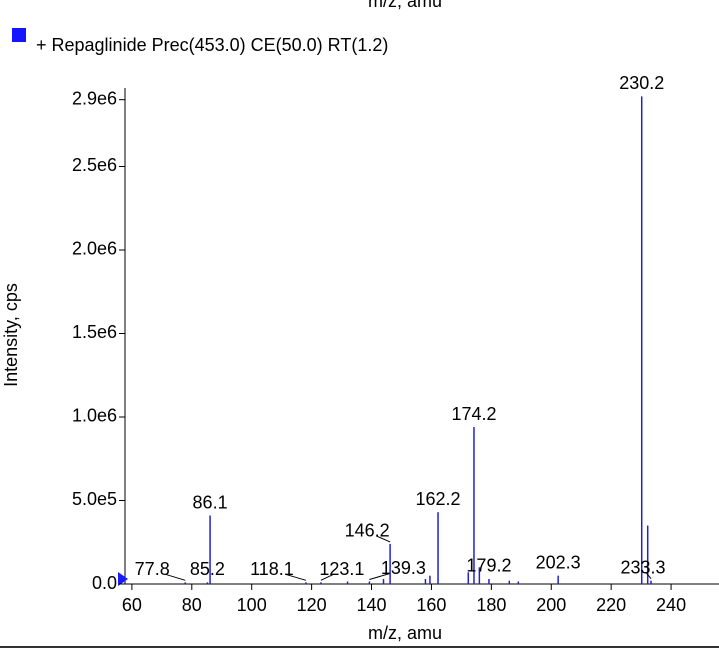  Describe the element at coordinates (207, 569) in the screenshot. I see `peak-label: 85.2` at that location.